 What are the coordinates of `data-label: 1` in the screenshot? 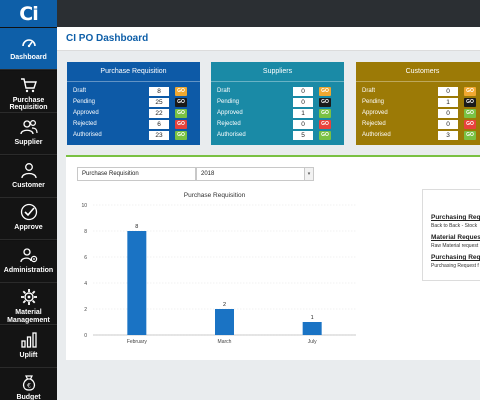 It's located at (312, 318).